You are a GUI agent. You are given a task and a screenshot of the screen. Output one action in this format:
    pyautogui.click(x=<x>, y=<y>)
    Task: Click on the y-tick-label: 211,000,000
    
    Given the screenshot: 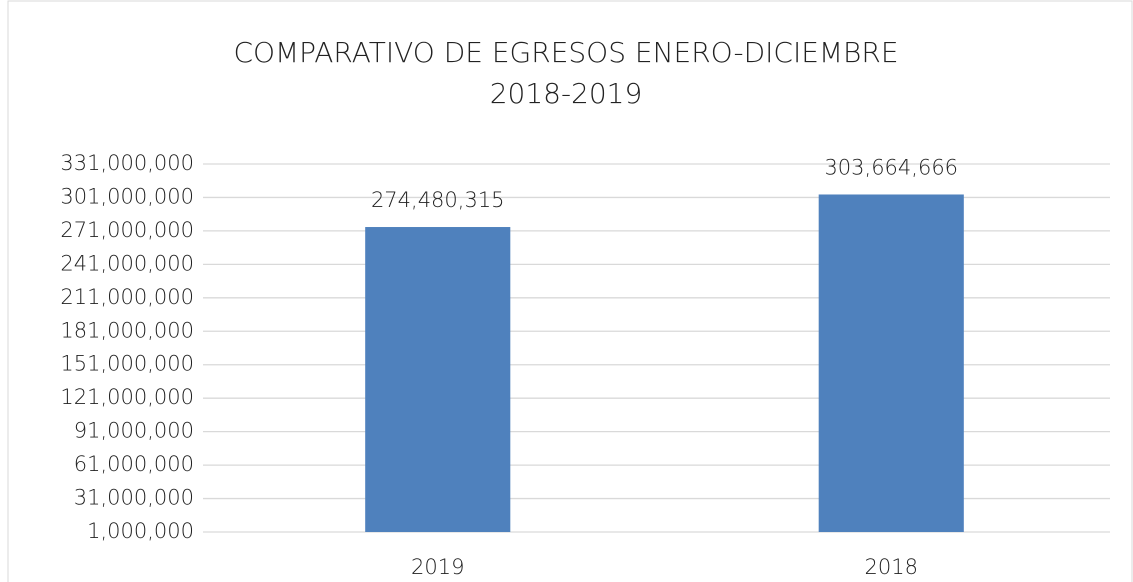 What is the action you would take?
    pyautogui.click(x=127, y=297)
    